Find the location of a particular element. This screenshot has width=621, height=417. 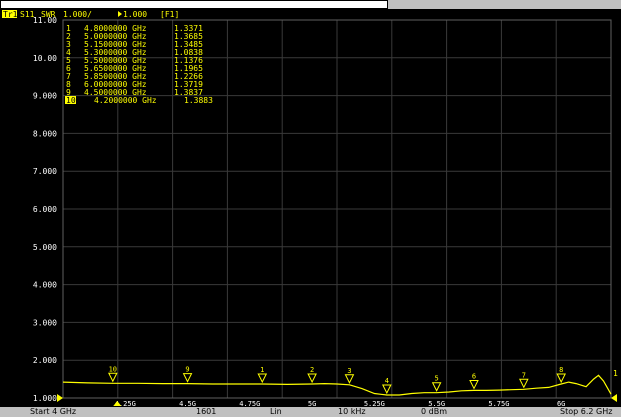

marker-readout-freq: 5.1500000 GHz is located at coordinates (115, 44).